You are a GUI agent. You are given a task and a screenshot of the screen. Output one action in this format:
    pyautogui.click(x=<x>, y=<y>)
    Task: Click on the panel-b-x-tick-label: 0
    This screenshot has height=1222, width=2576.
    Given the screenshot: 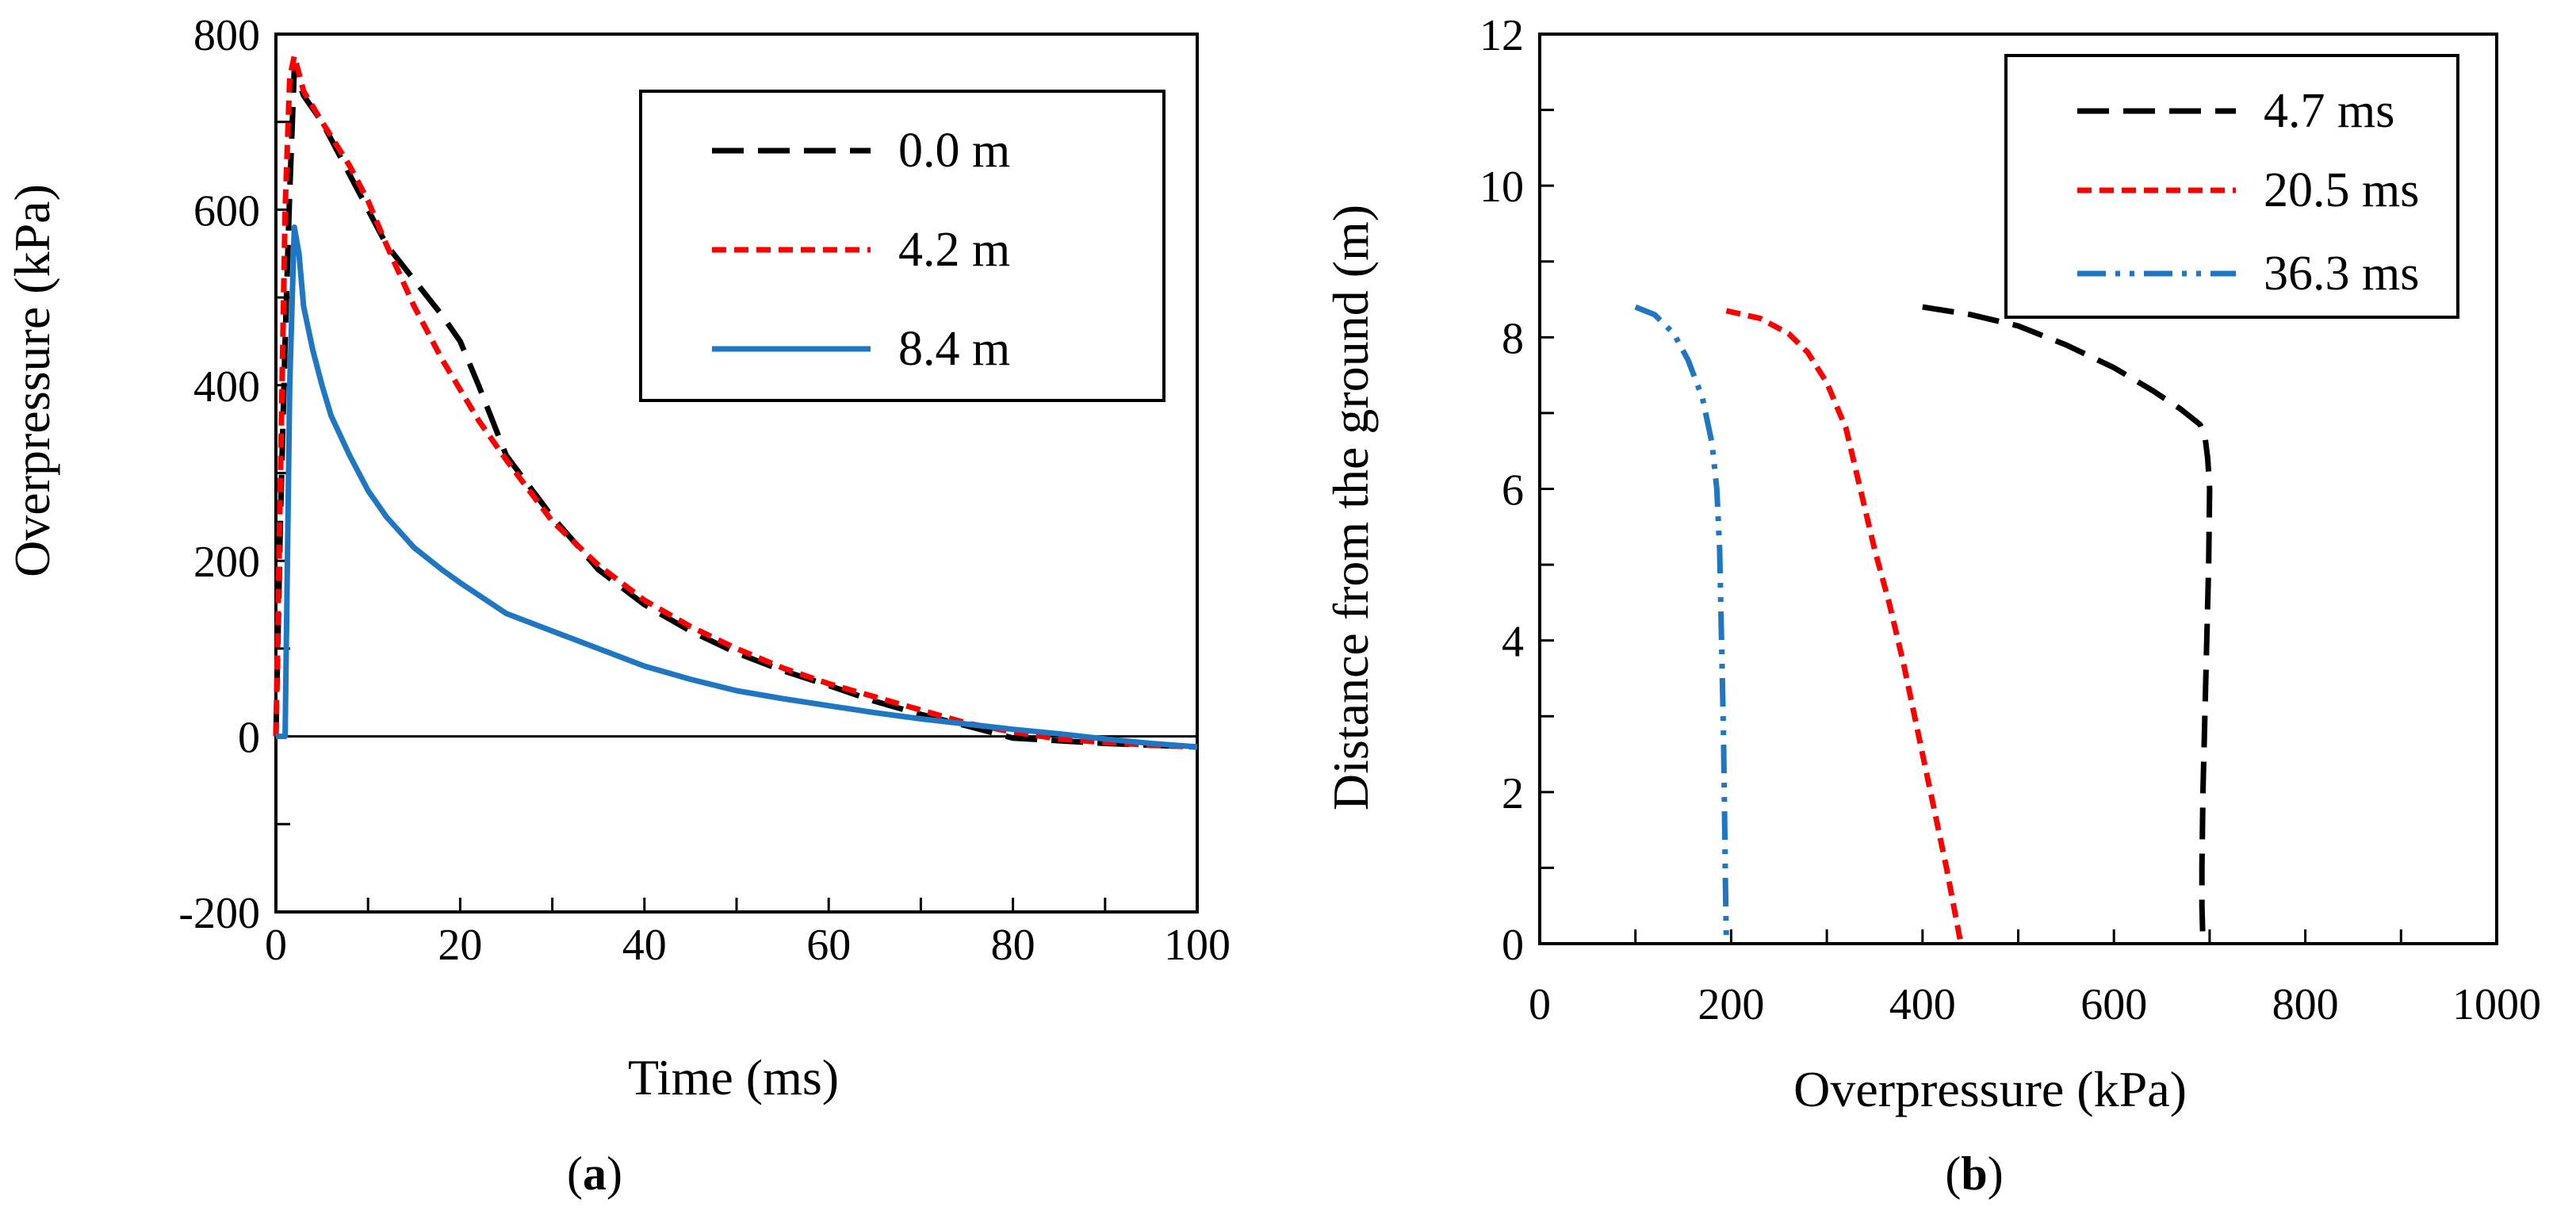 What is the action you would take?
    pyautogui.click(x=1540, y=1004)
    